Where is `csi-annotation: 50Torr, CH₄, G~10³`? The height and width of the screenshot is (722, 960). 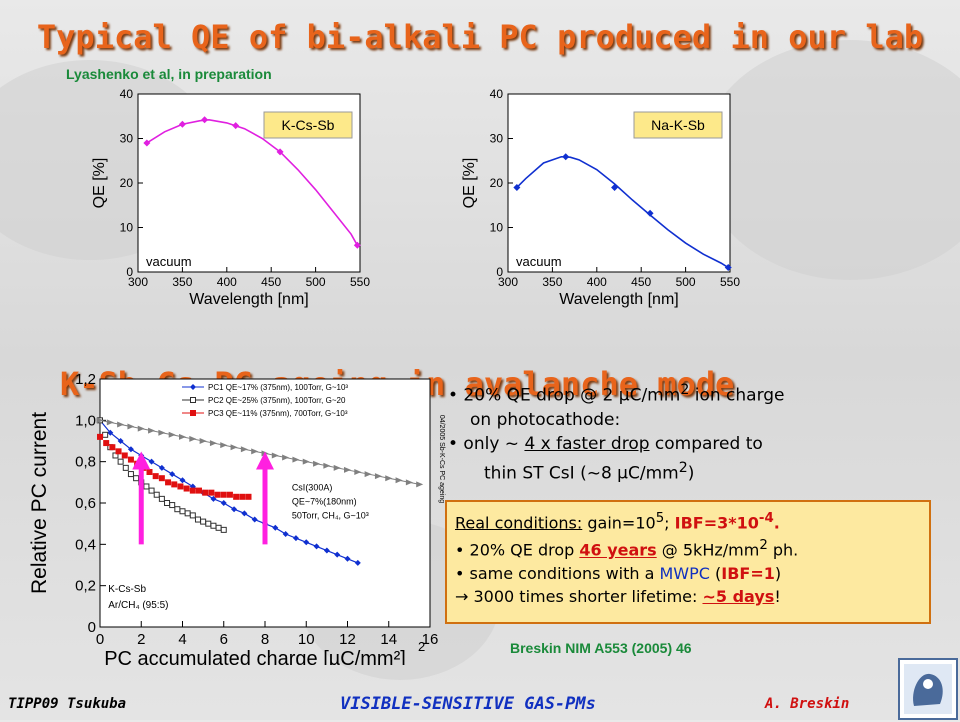 csi-annotation: 50Torr, CH₄, G~10³ is located at coordinates (330, 516).